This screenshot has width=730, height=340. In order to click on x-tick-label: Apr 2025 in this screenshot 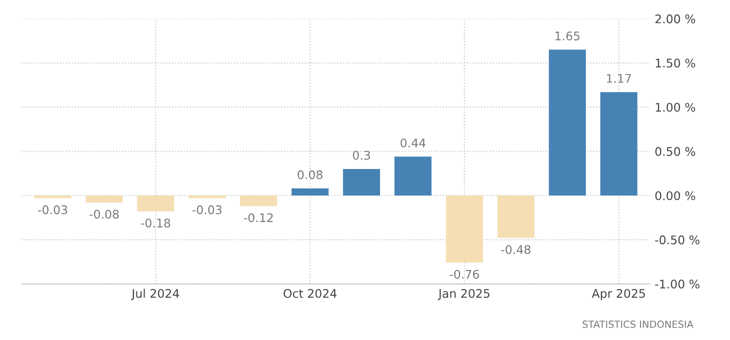, I will do `click(618, 294)`.